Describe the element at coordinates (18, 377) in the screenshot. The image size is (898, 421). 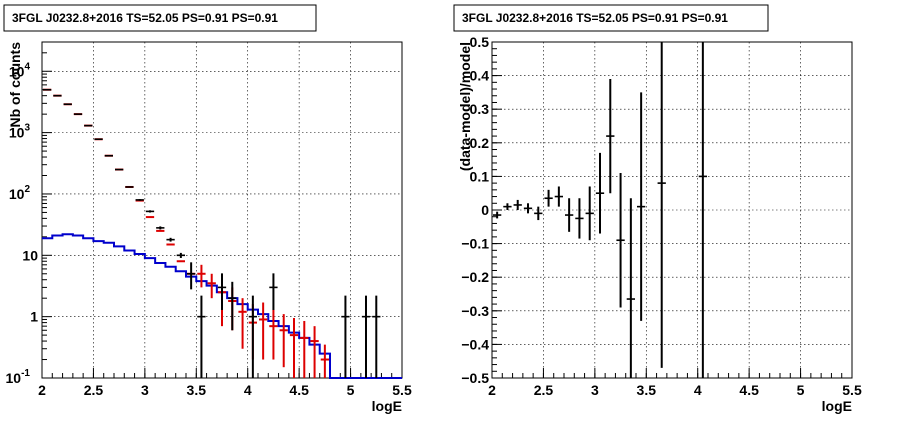
I see `counts-y-tick-label: 10⁻¹` at that location.